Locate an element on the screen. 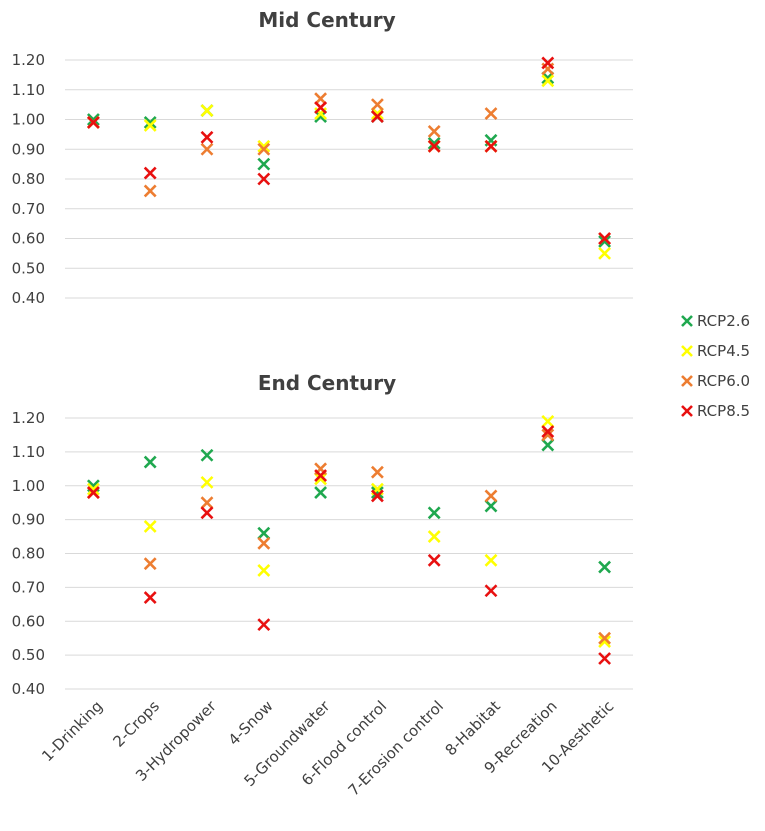 Image resolution: width=765 pixels, height=831 pixels. end-y-tick-label: 1.20 is located at coordinates (28, 418).